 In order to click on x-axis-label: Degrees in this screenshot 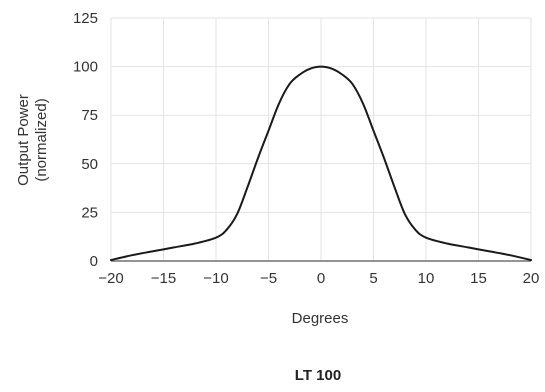, I will do `click(320, 318)`.